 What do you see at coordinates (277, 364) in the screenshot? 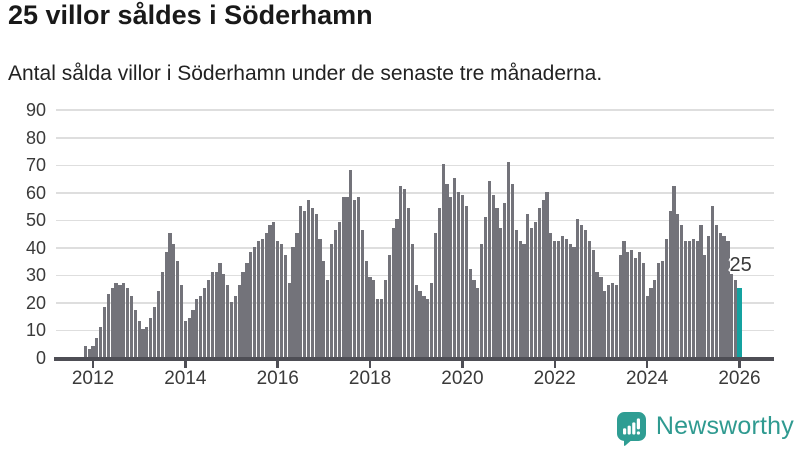
I see `x-axis-tick-2016` at bounding box center [277, 364].